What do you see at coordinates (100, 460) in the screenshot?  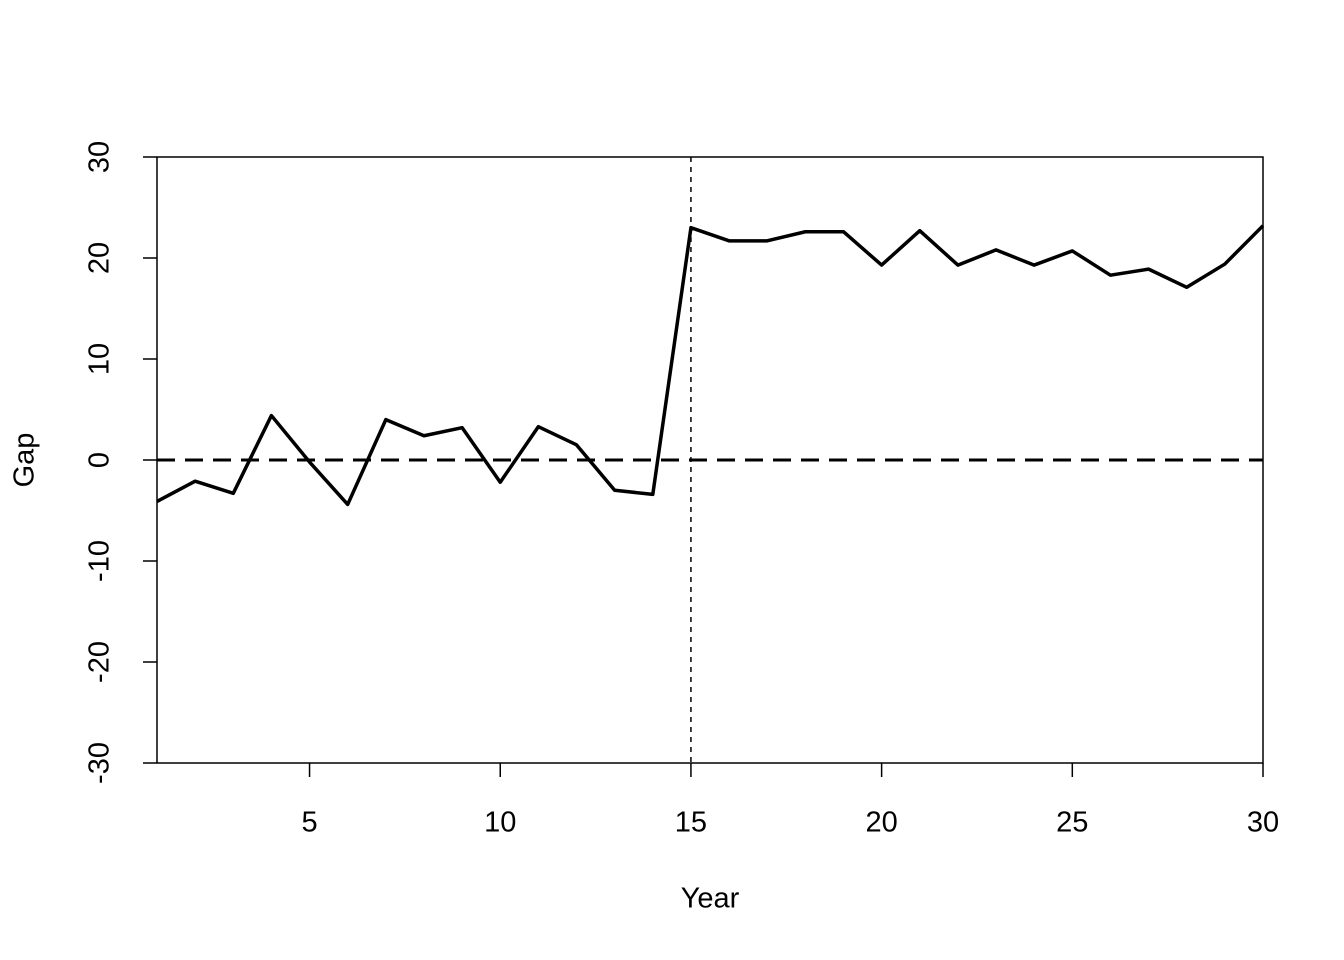 I see `y-tick-label: 0` at bounding box center [100, 460].